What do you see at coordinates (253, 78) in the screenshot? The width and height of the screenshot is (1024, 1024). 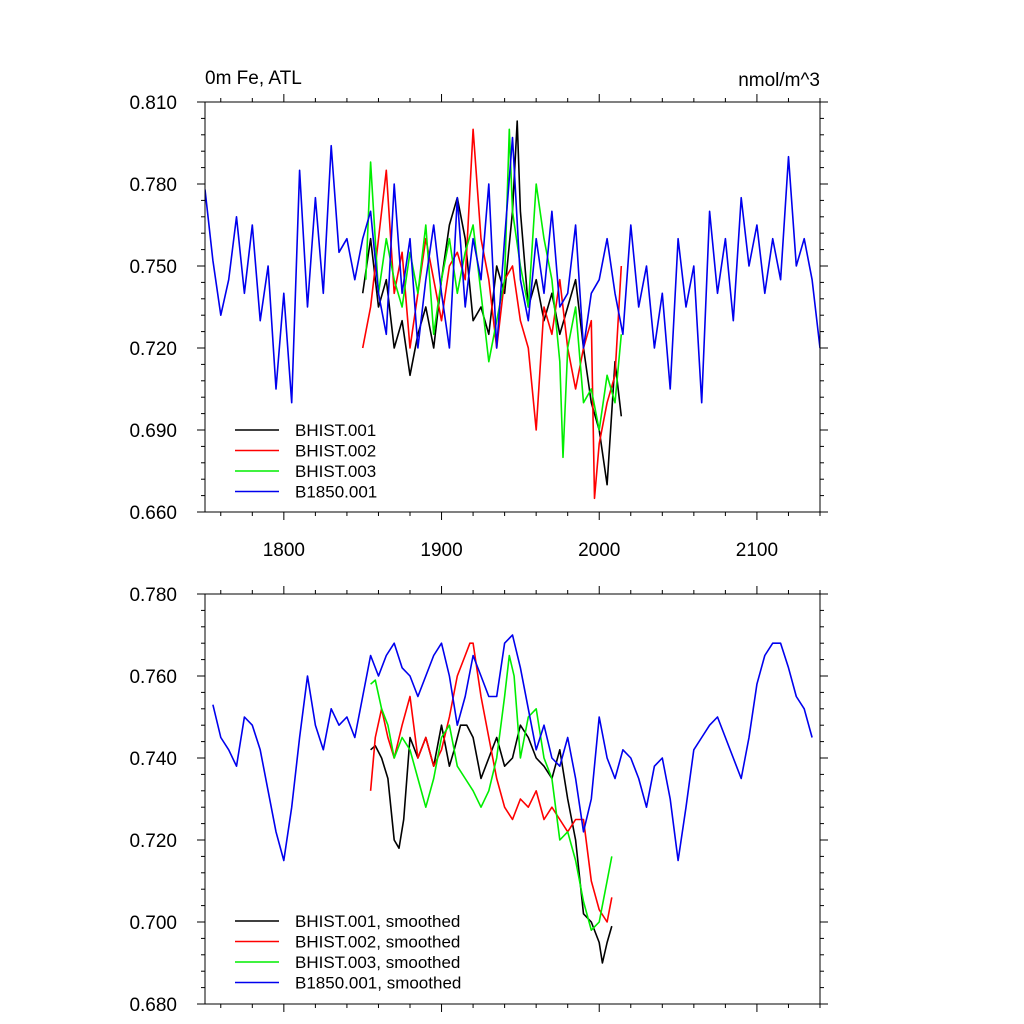 I see `top-panel-title: 0m Fe, ATL` at bounding box center [253, 78].